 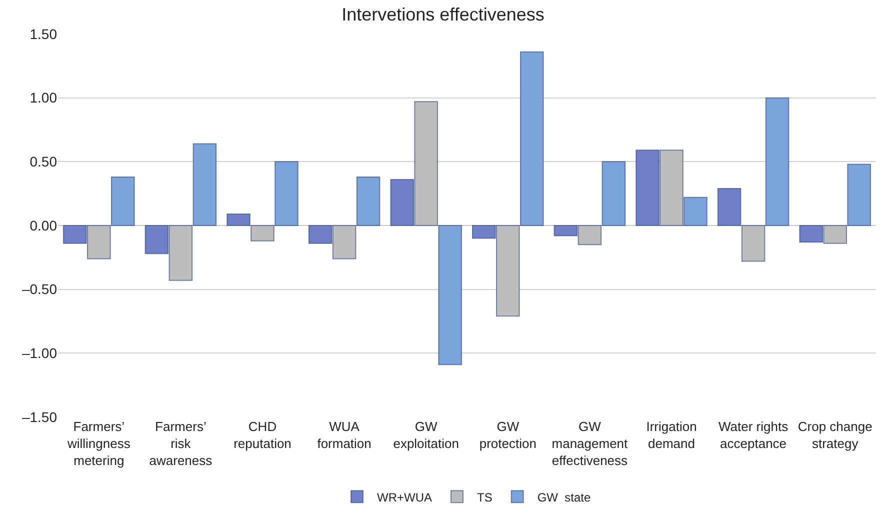 I want to click on y-tick-label: 0.50, so click(x=44, y=162).